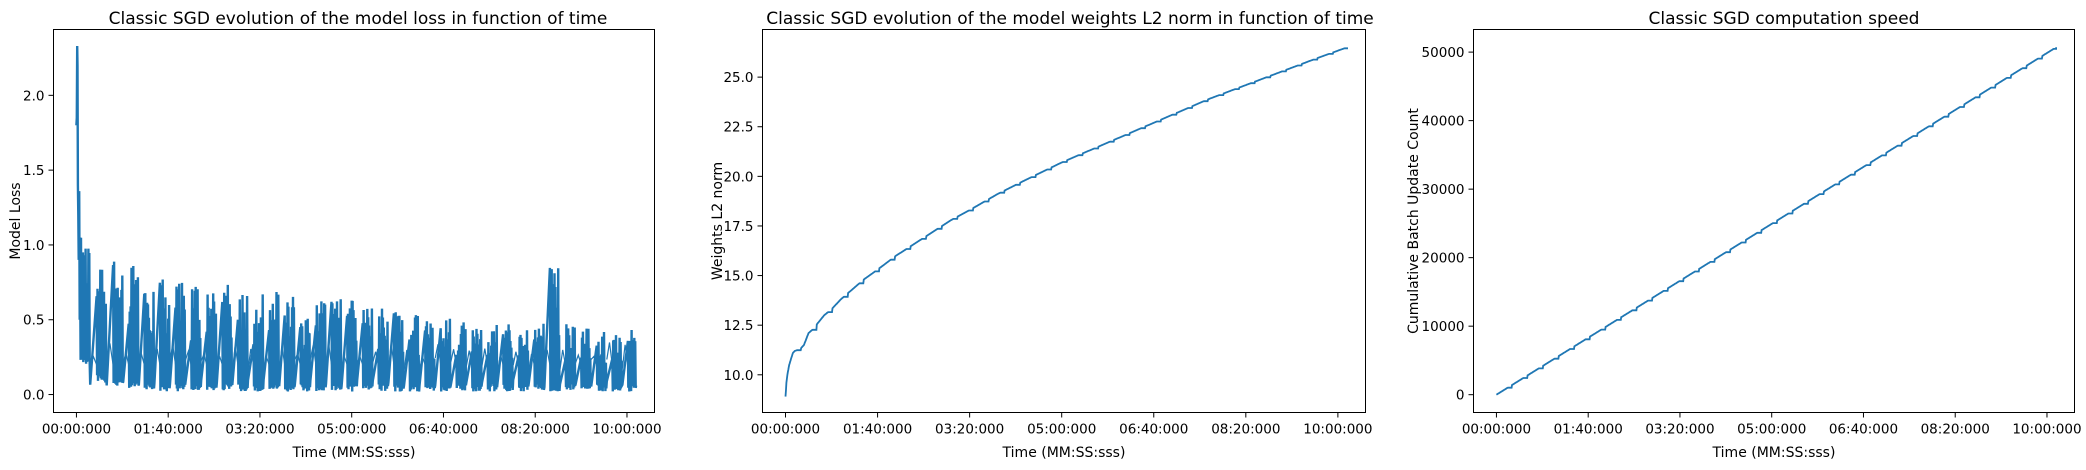 The width and height of the screenshot is (2086, 470). Describe the element at coordinates (33, 396) in the screenshot. I see `loss-y-tick-label: 0.0` at that location.